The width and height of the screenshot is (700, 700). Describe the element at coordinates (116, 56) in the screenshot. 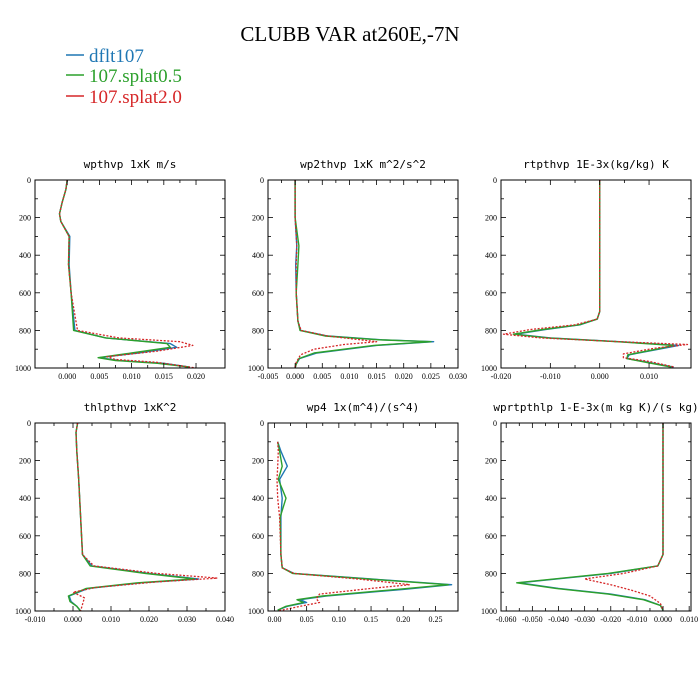

I see `legend-label-dflt107: dflt107` at that location.